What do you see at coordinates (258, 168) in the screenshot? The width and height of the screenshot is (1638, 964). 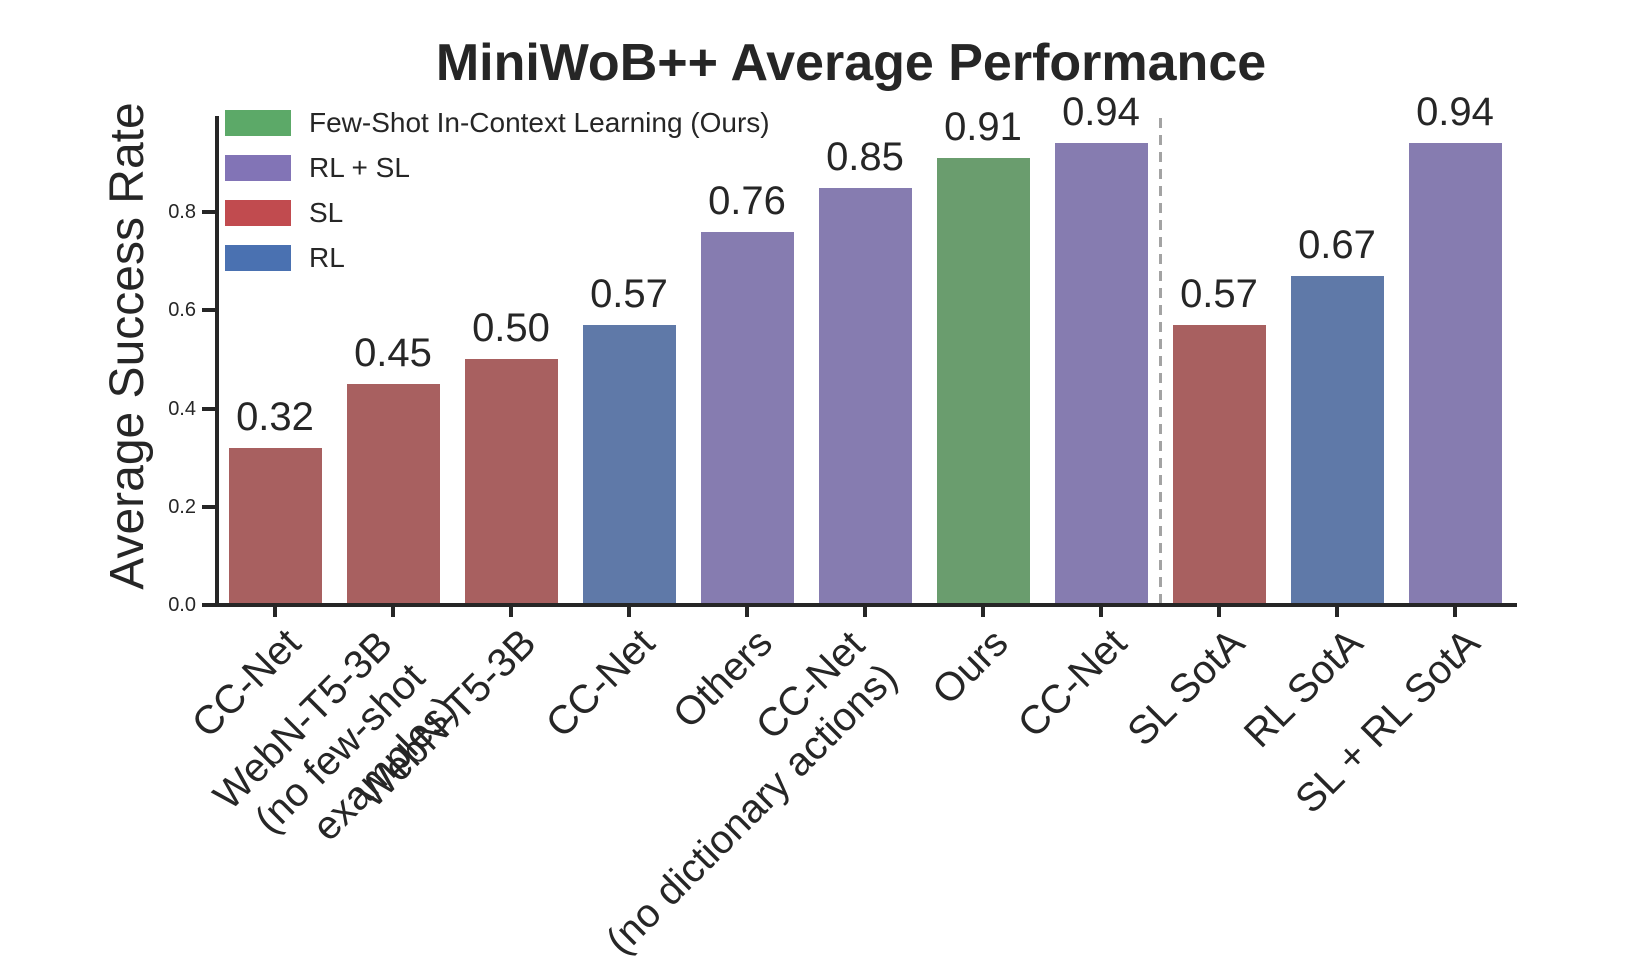 I see `legend-swatch-purple` at bounding box center [258, 168].